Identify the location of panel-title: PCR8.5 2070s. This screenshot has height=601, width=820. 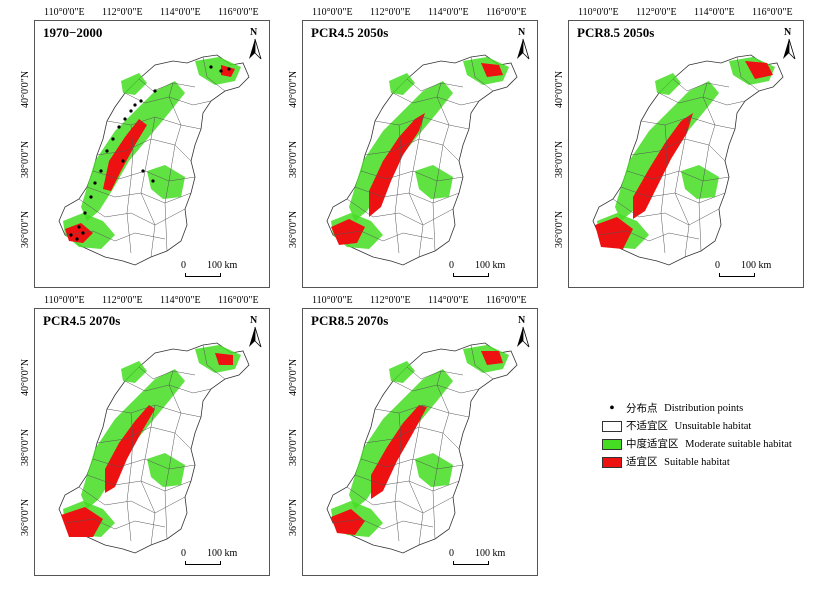
(350, 320).